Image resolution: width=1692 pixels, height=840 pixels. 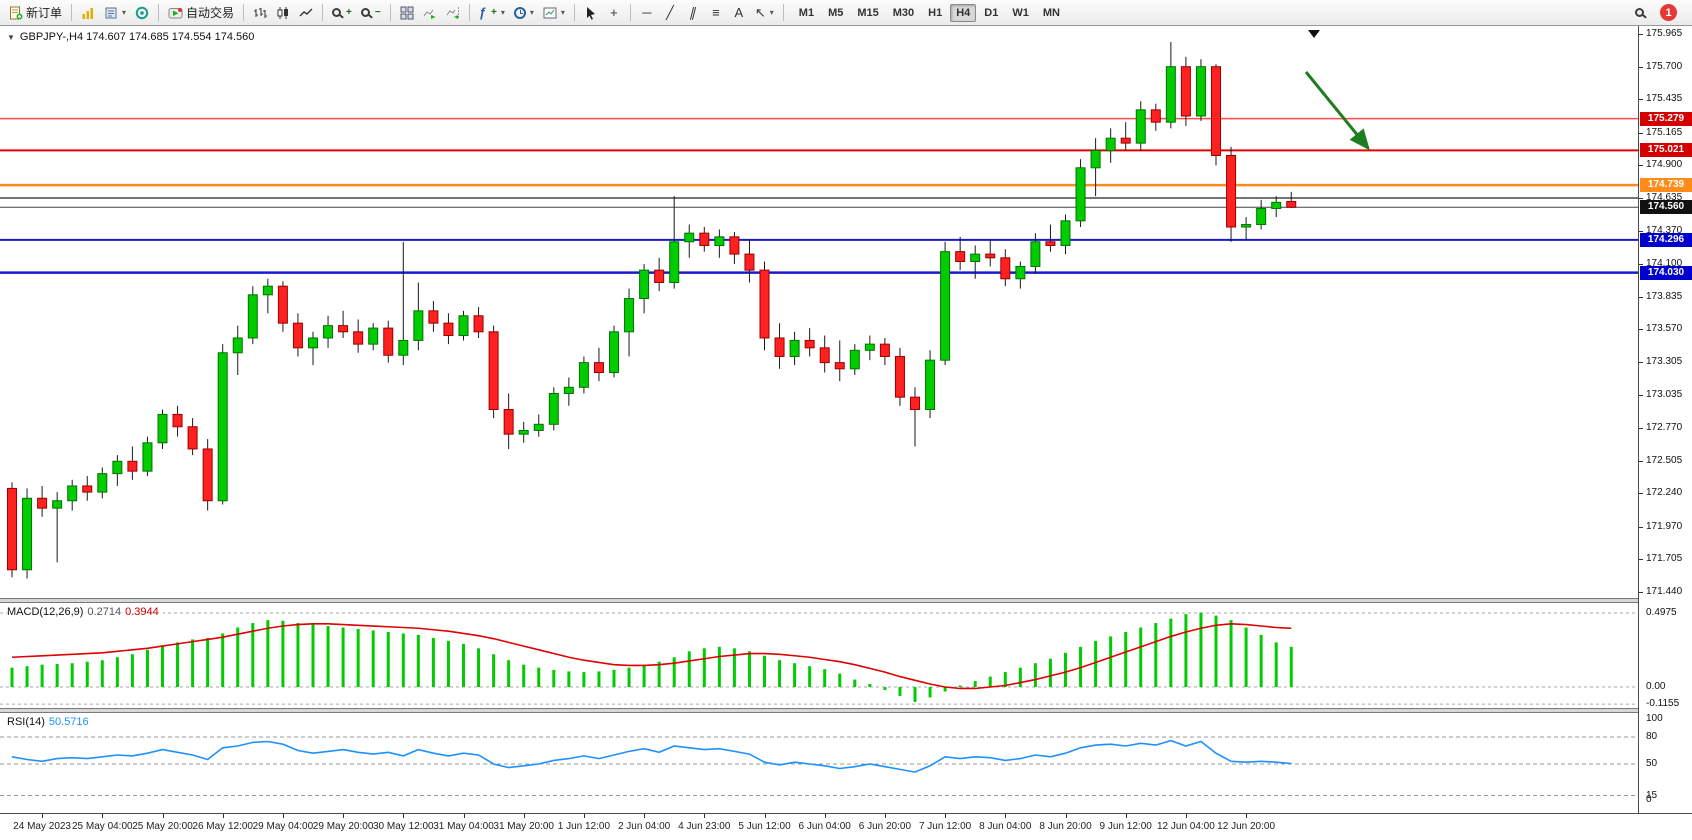 What do you see at coordinates (453, 12) in the screenshot?
I see `chart-shift-button` at bounding box center [453, 12].